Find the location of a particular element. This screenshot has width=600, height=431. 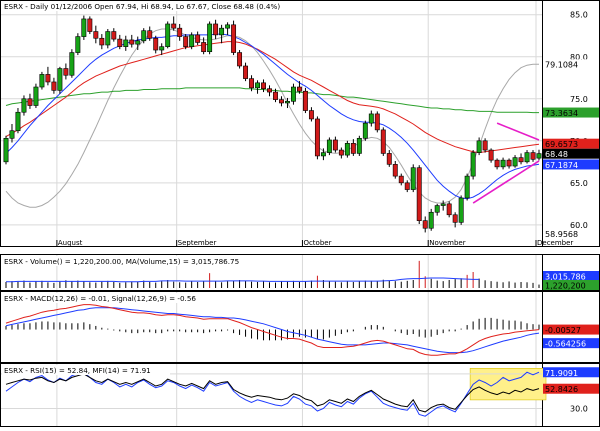

trendline is located at coordinates (518, 131).